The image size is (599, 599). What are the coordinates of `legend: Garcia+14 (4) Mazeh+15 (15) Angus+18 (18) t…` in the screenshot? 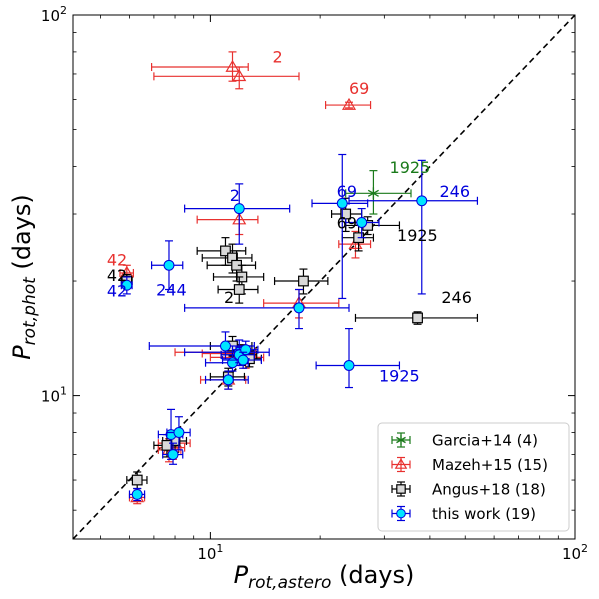 It's located at (473, 477).